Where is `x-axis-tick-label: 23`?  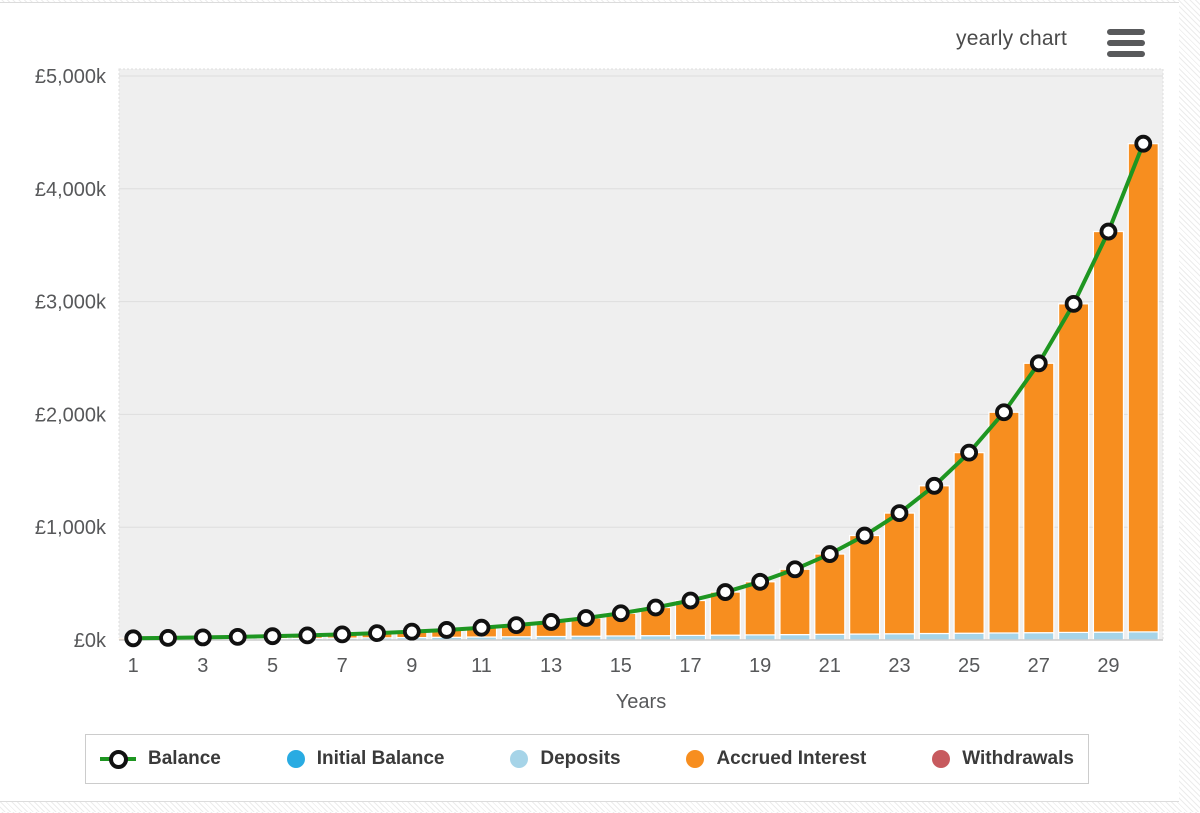
x-axis-tick-label: 23 is located at coordinates (899, 666).